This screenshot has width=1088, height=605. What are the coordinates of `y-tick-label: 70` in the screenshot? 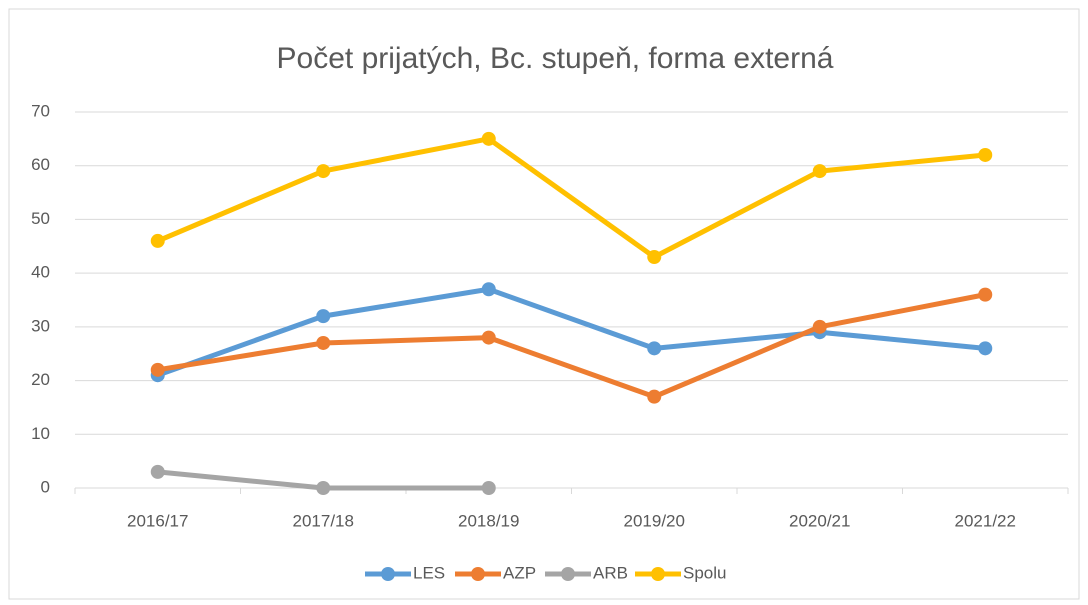 It's located at (40, 110).